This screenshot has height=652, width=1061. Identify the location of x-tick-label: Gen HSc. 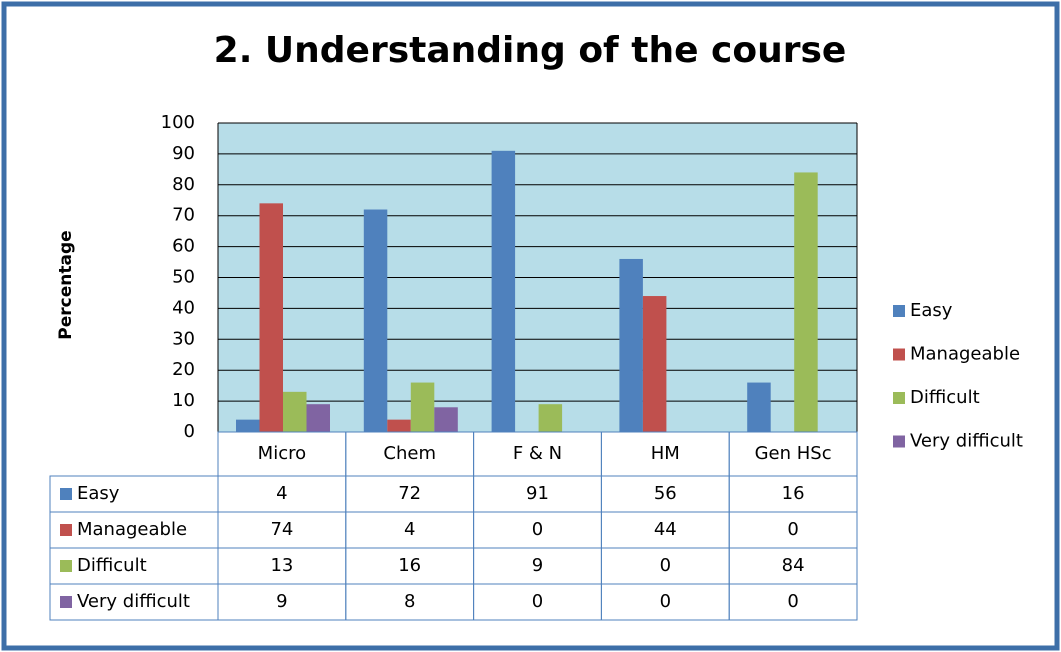
(793, 453).